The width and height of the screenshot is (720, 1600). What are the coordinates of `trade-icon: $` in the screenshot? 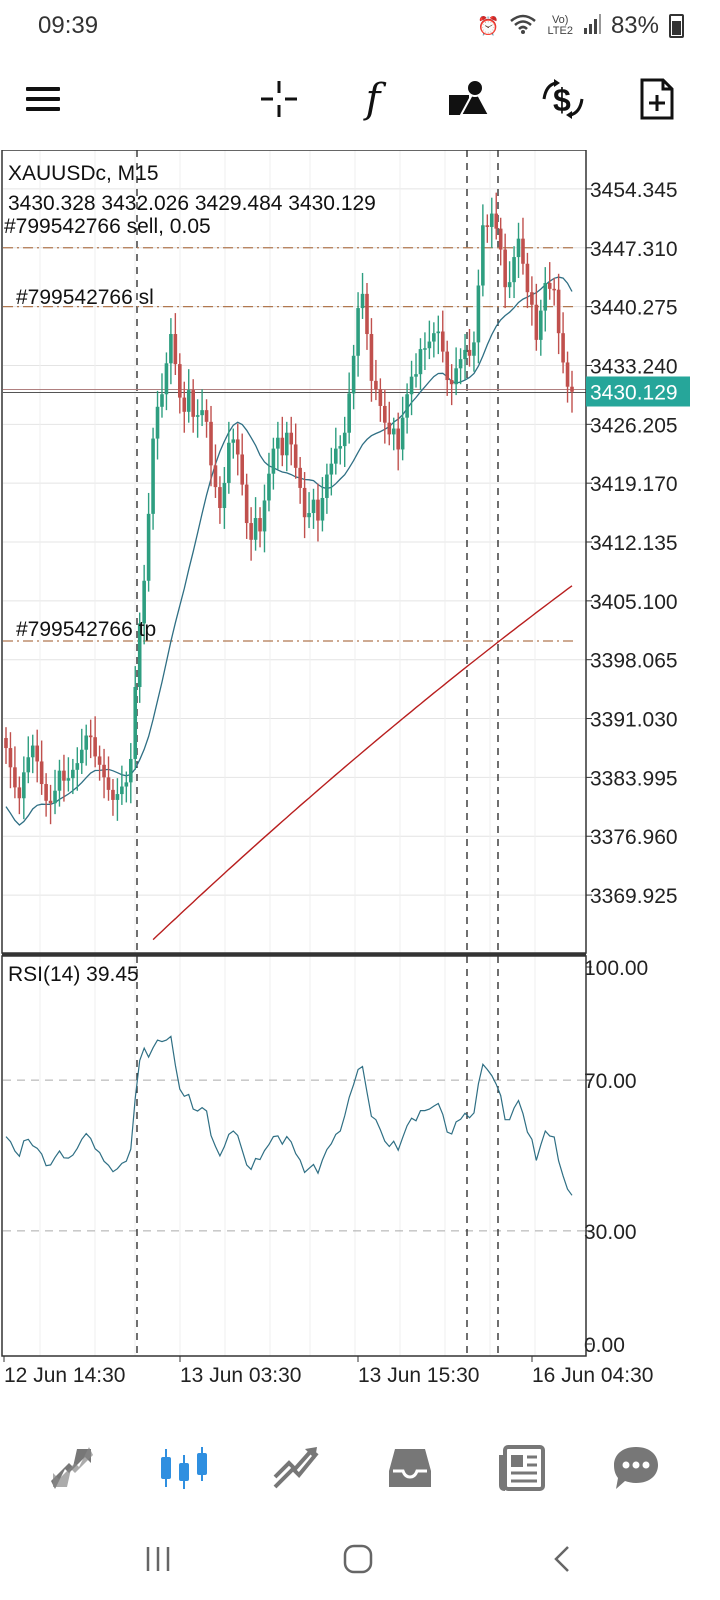 It's located at (563, 99).